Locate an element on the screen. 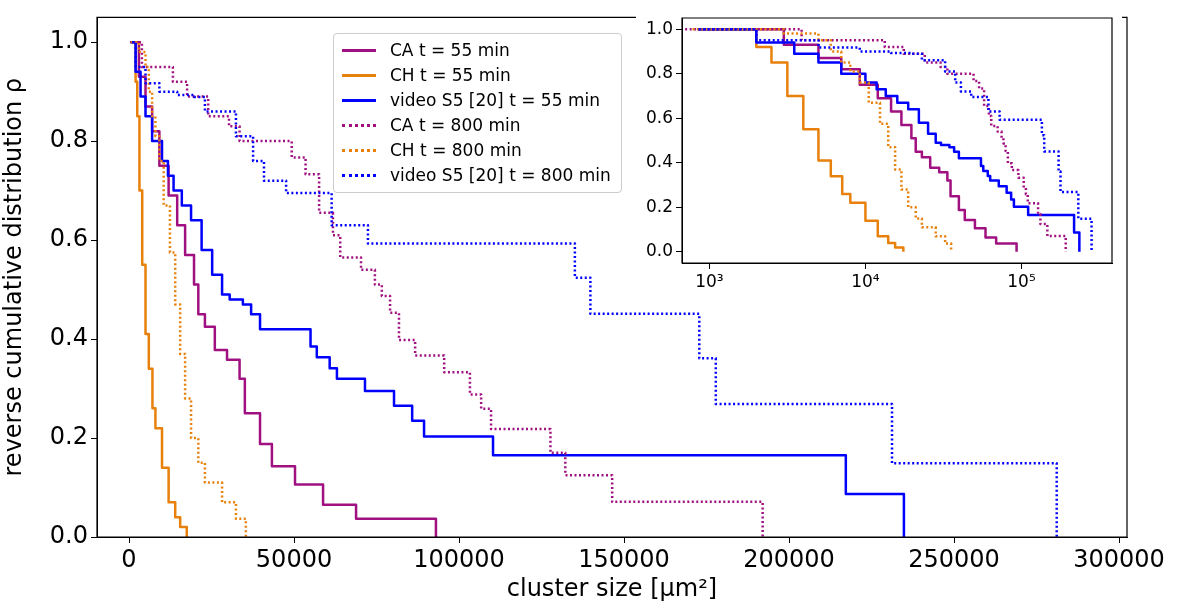 The image size is (1179, 604). legend-label: video S5 [20] t = 55 min is located at coordinates (495, 100).